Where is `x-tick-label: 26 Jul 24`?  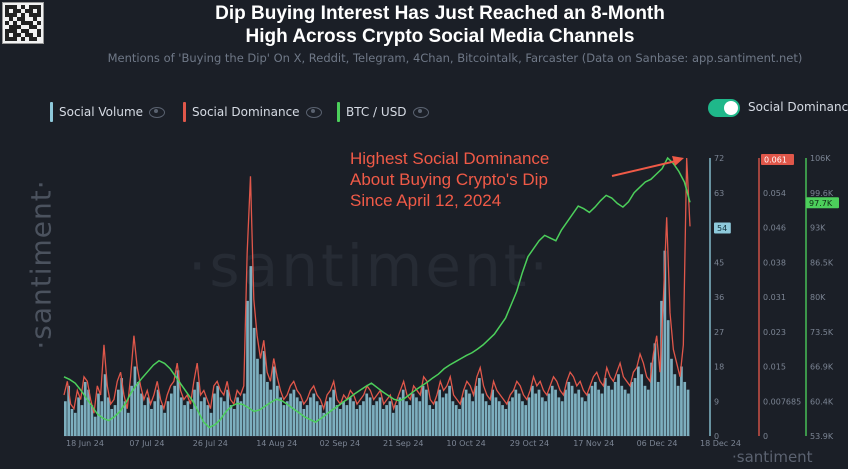
x-tick-label: 26 Jul 24 is located at coordinates (210, 443).